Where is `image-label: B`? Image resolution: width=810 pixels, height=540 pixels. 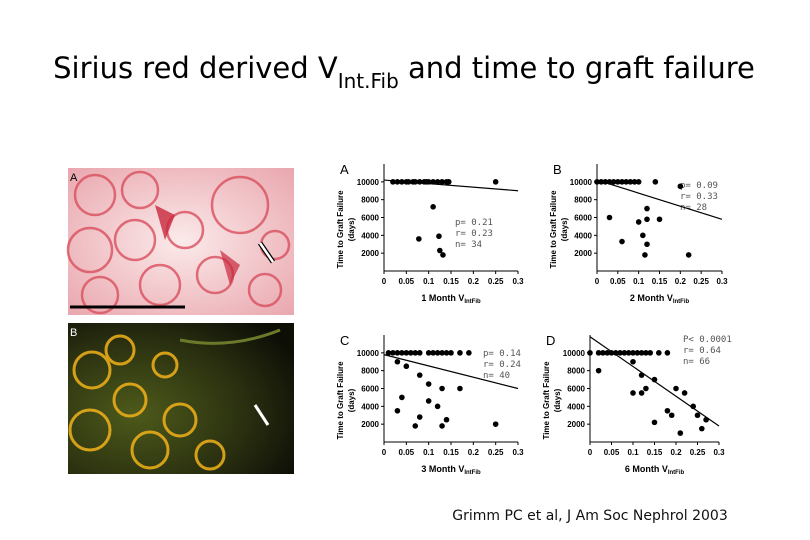
image-label: B is located at coordinates (73, 333).